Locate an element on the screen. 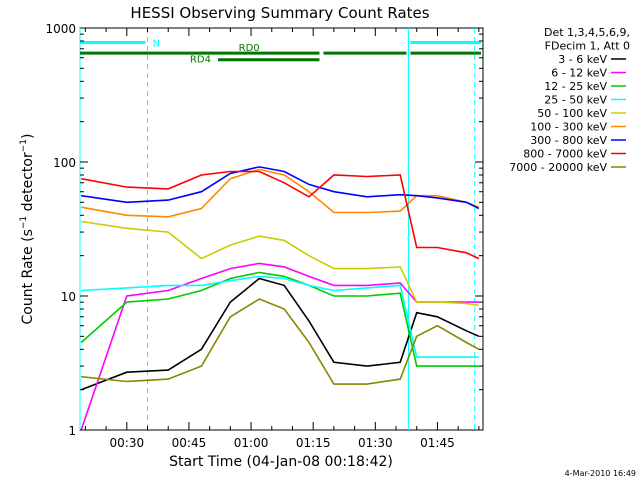  marker-n-label: N is located at coordinates (156, 43).